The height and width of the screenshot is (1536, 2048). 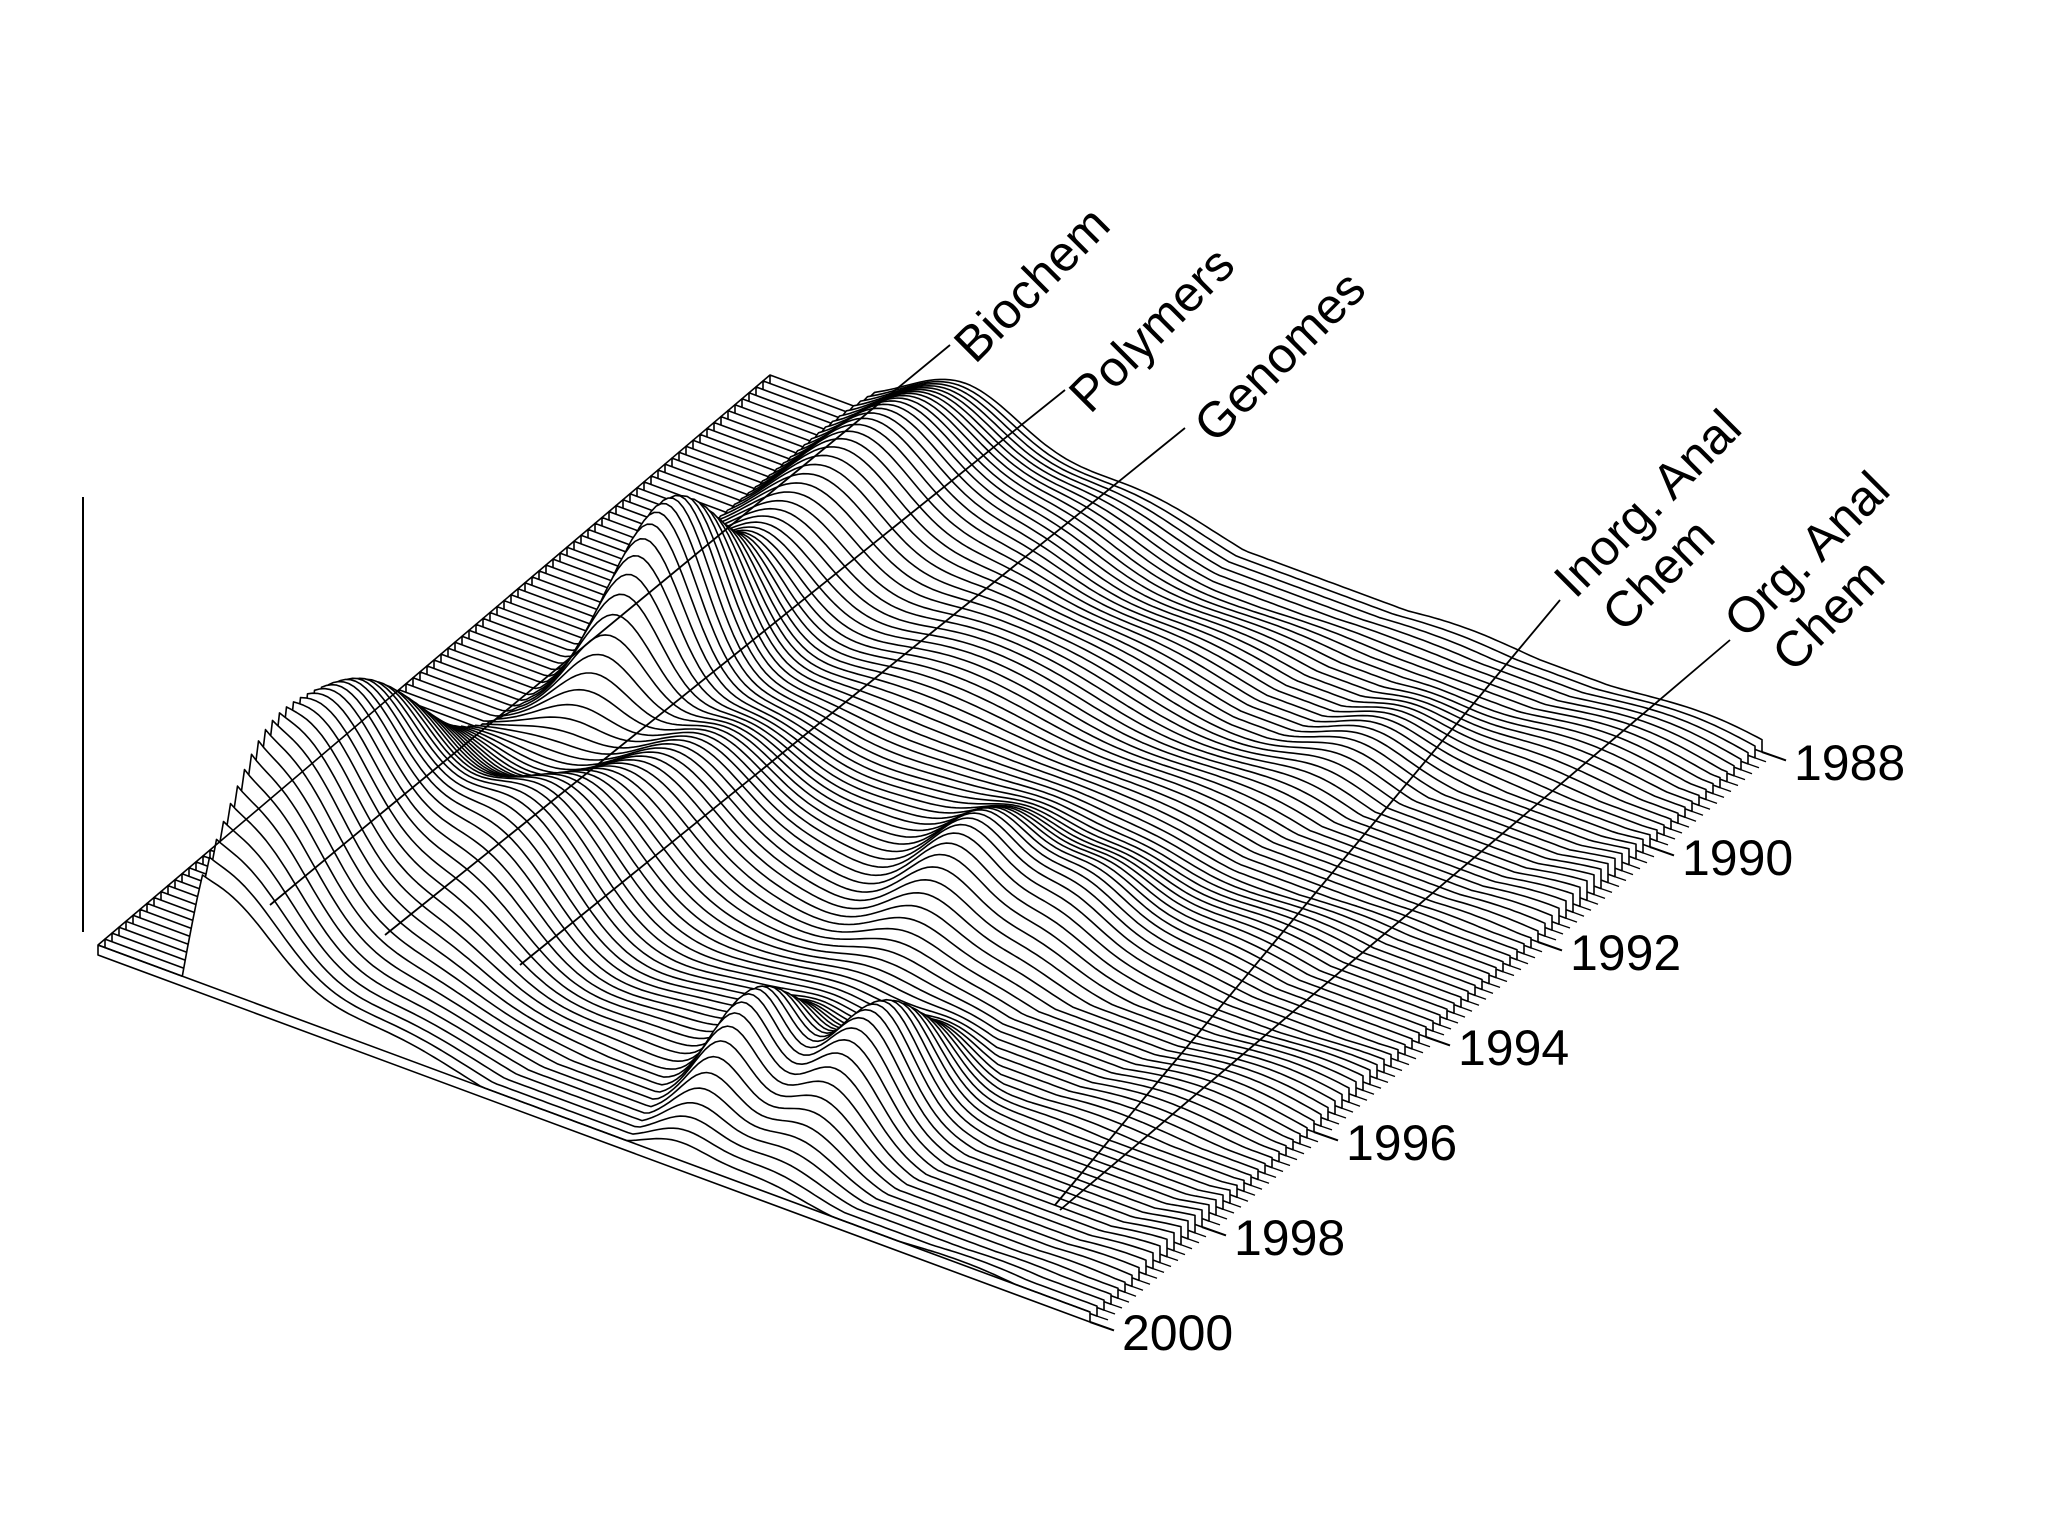 I want to click on surface-trace-1992.375, so click(x=1021, y=737).